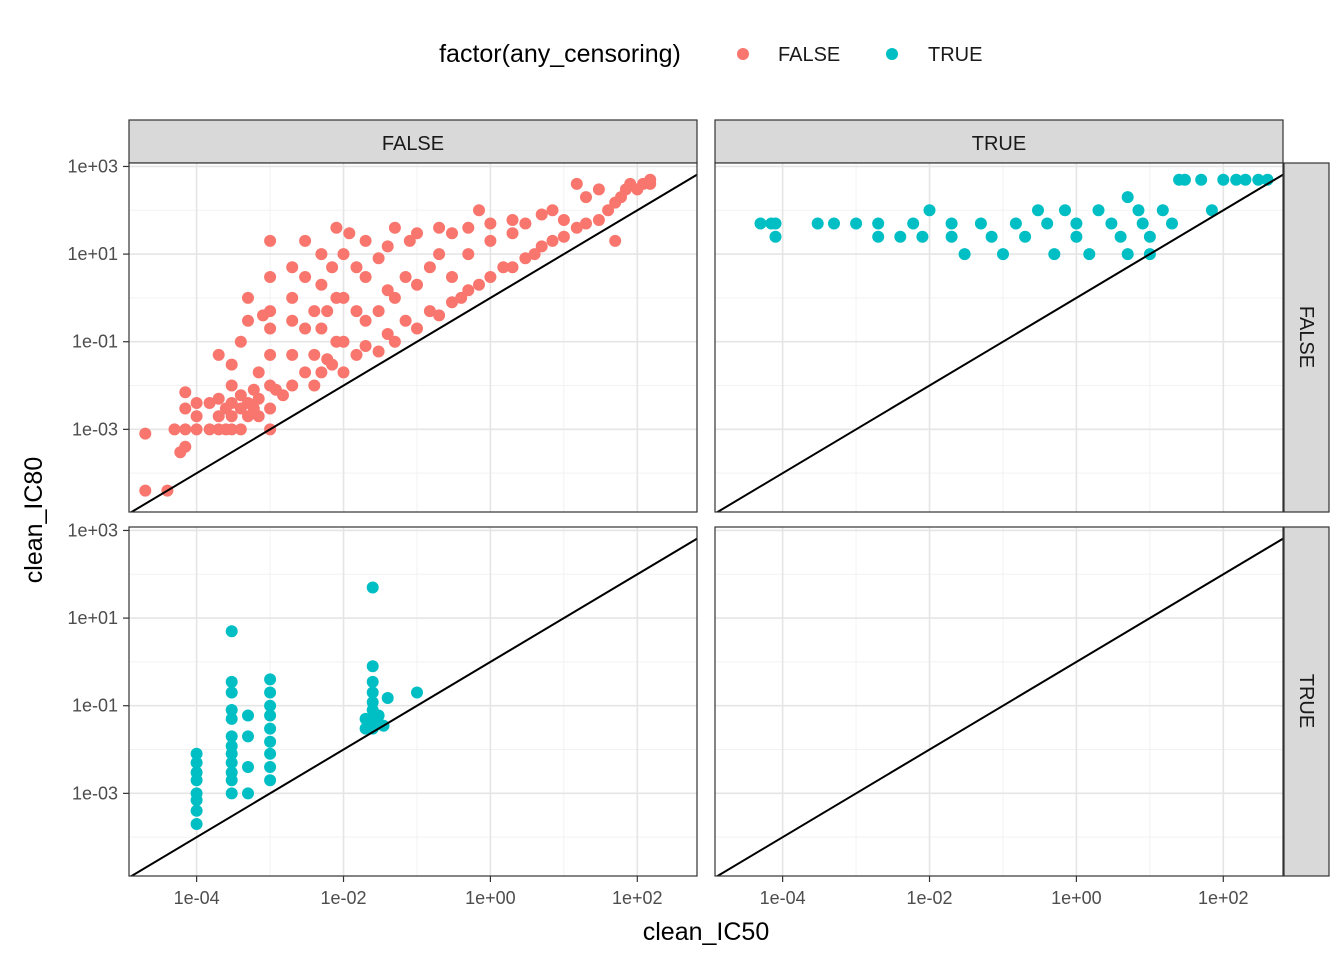 The width and height of the screenshot is (1344, 965). Describe the element at coordinates (809, 55) in the screenshot. I see `legend-label-false: FALSE` at that location.